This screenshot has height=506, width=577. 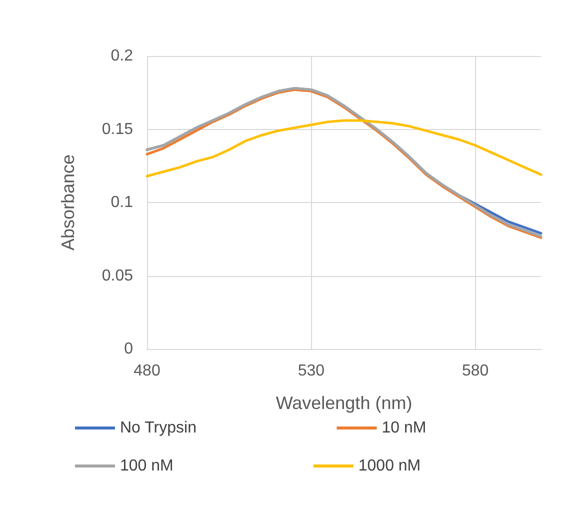 I want to click on legend-label: 100 nM, so click(x=147, y=466).